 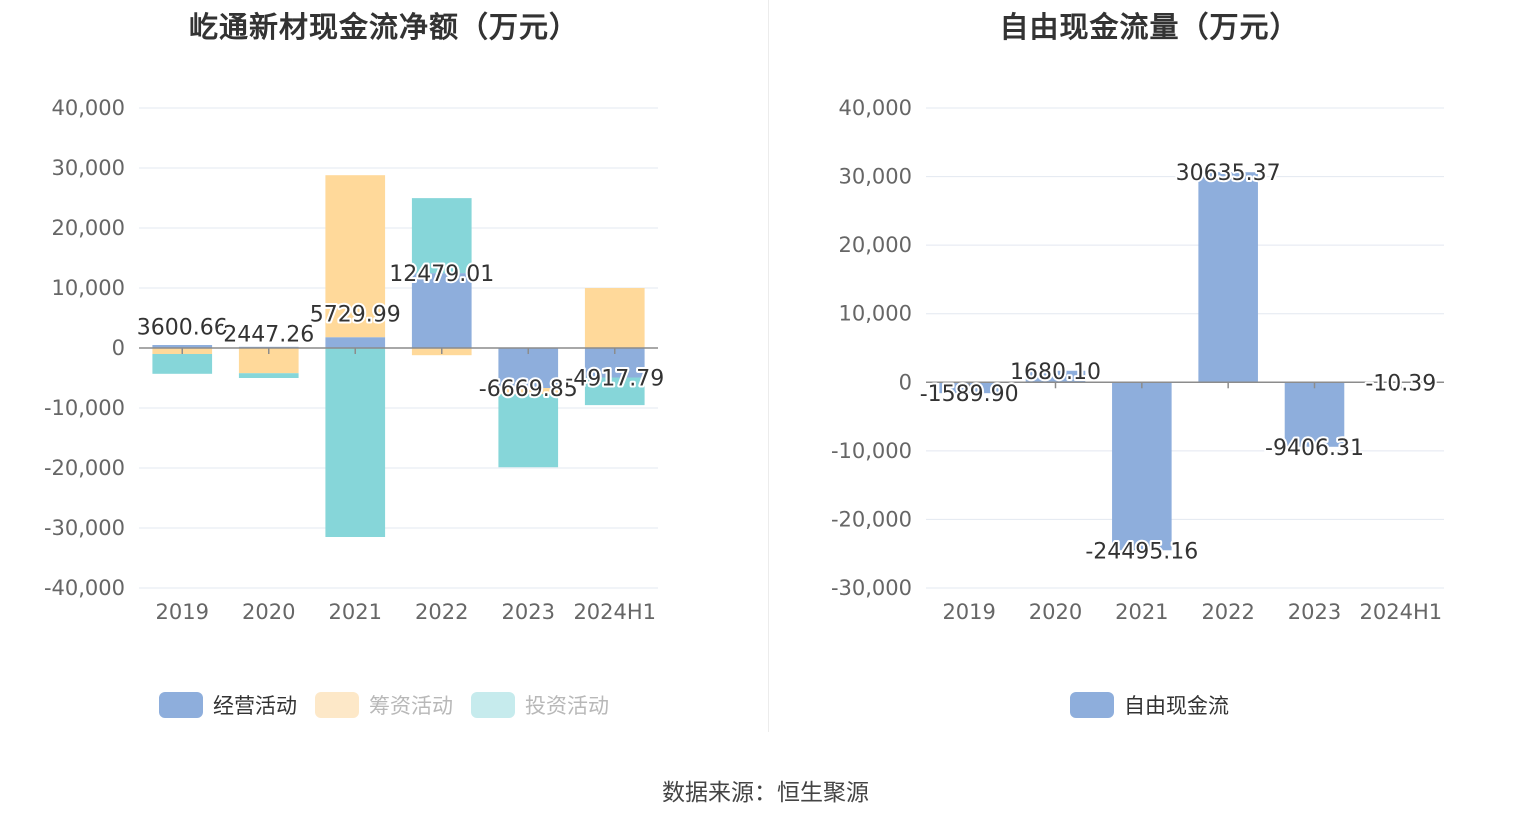 I want to click on legend-item-free-cash-flow: 自由现金流, so click(x=1149, y=705).